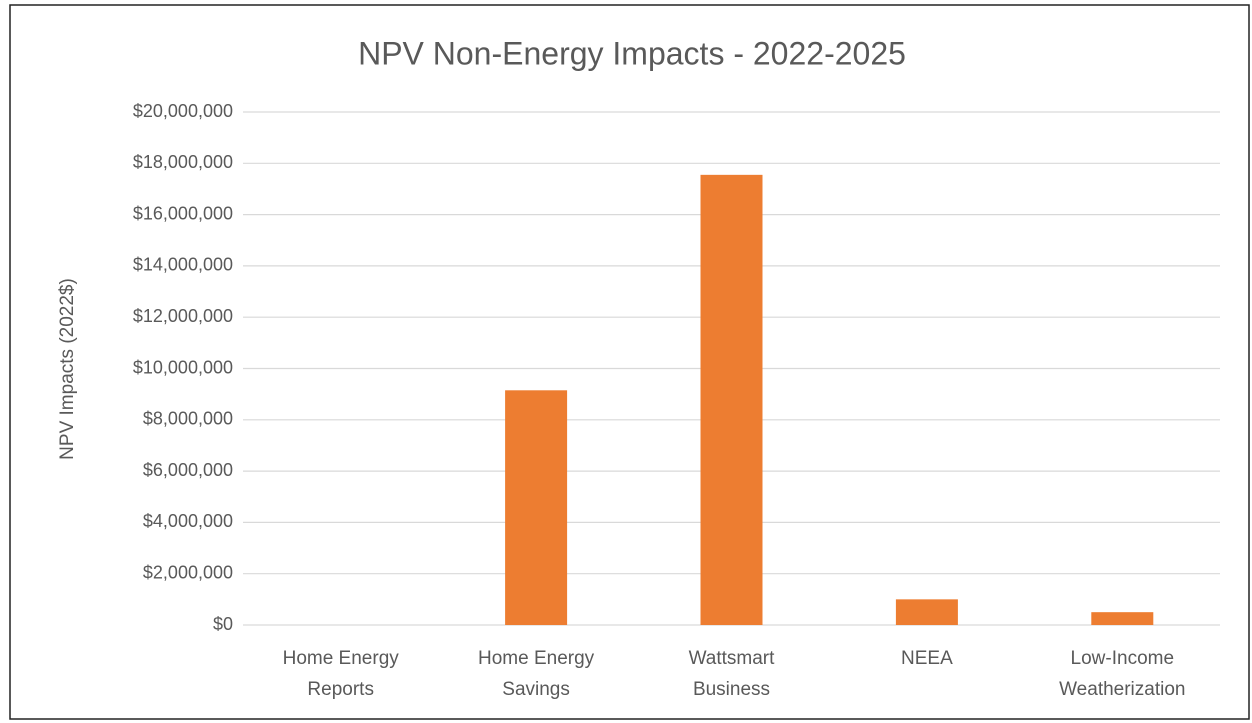 The image size is (1252, 723). What do you see at coordinates (188, 419) in the screenshot?
I see `y-tick-label: $8,000,000` at bounding box center [188, 419].